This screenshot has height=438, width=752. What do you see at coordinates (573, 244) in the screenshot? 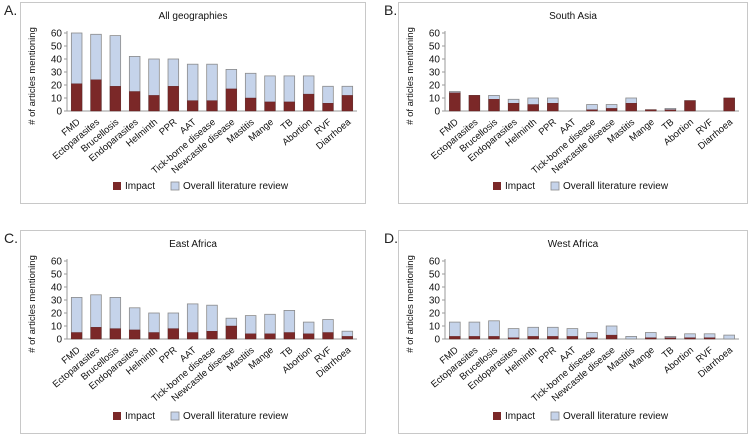
I see `chart-title: West Africa` at bounding box center [573, 244].